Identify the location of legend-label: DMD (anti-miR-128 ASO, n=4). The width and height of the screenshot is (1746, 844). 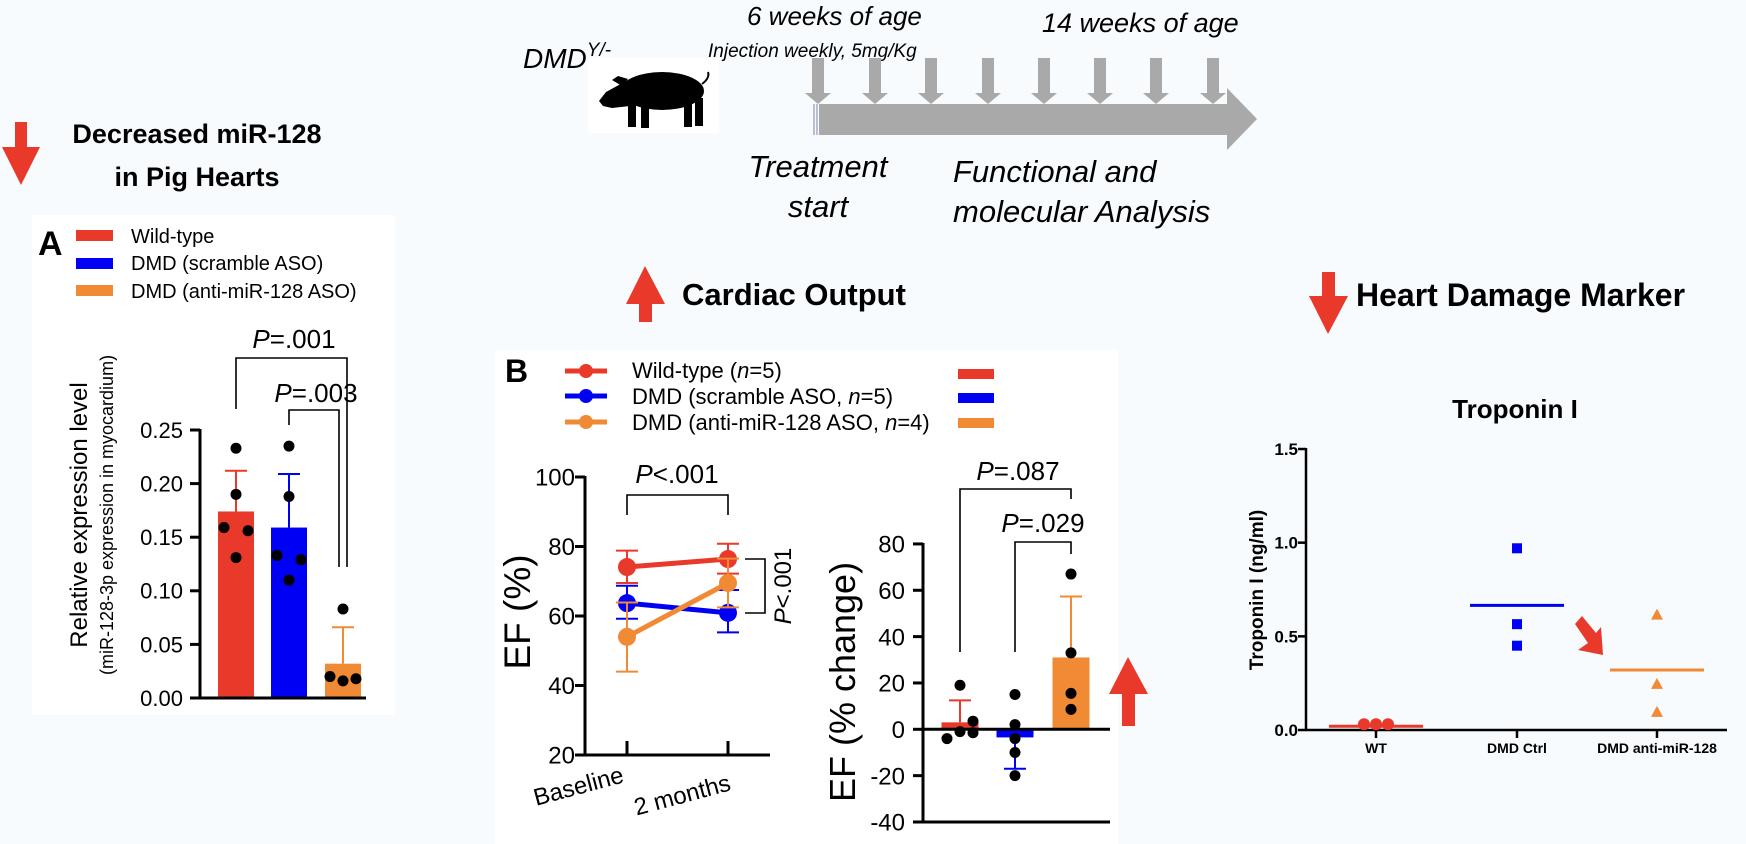
(781, 422).